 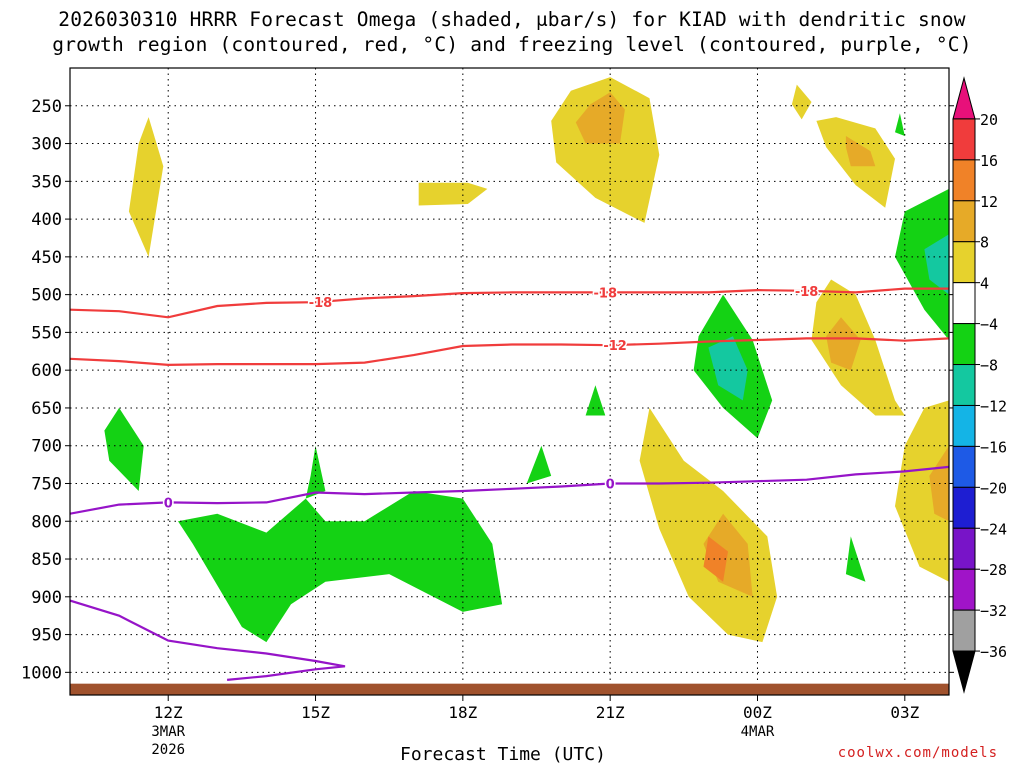 I want to click on y-tick-label-1000: 1000, so click(x=41, y=673).